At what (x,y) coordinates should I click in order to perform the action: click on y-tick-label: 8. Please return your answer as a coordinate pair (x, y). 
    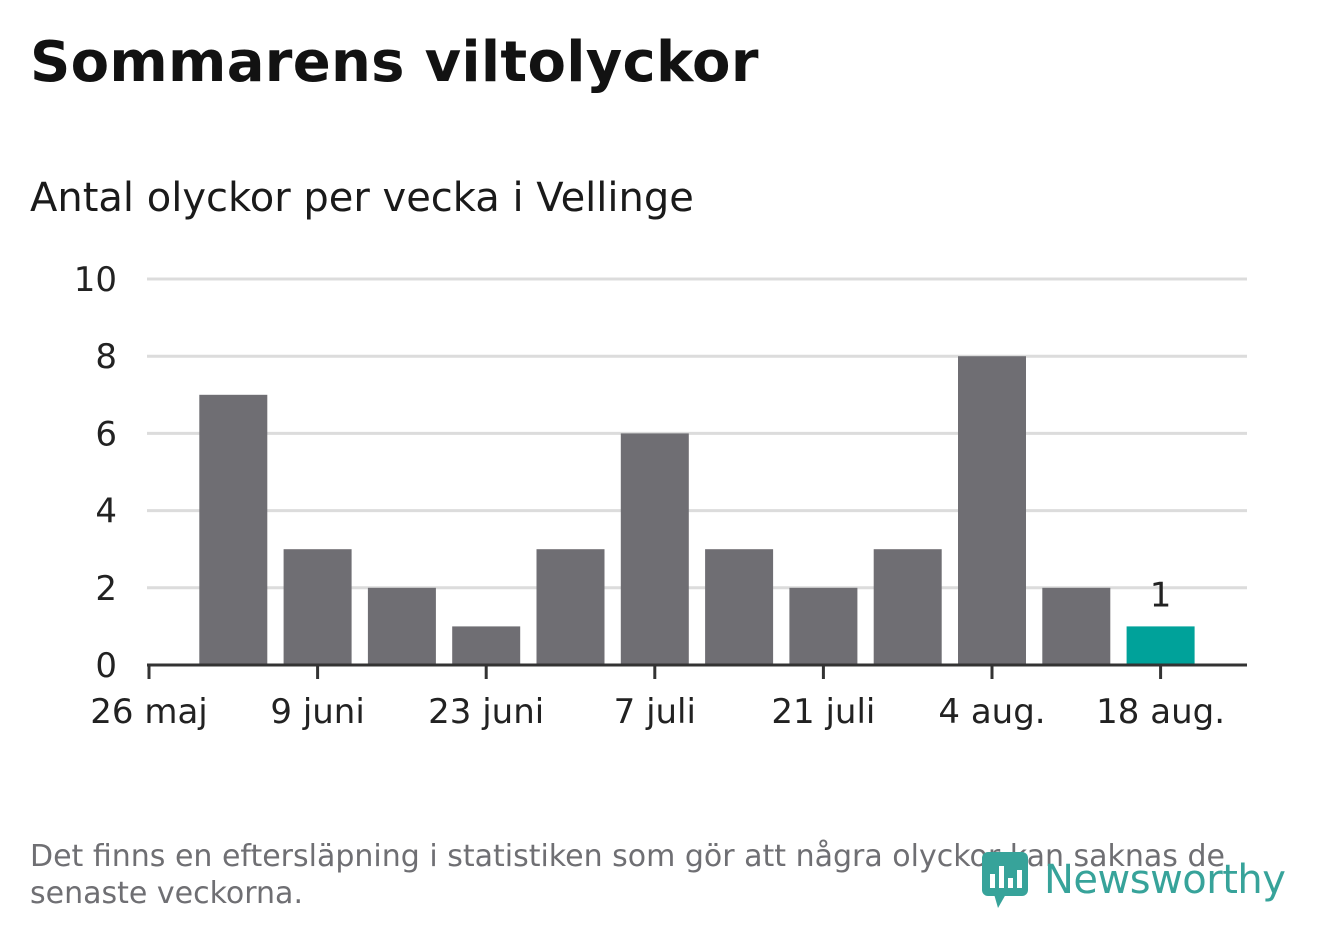
    Looking at the image, I should click on (106, 357).